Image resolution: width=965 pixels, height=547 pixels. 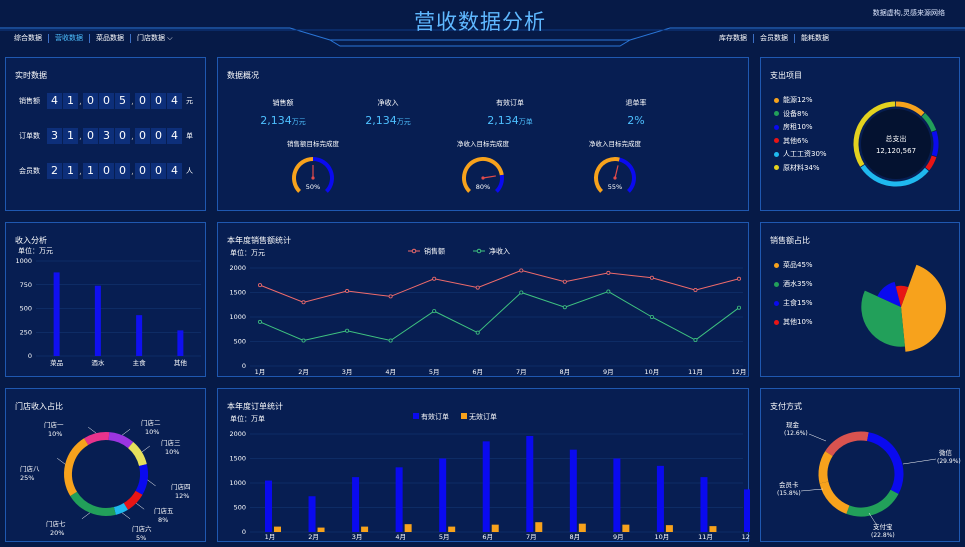 What do you see at coordinates (26, 285) in the screenshot?
I see `y-tick-label: 750` at bounding box center [26, 285].